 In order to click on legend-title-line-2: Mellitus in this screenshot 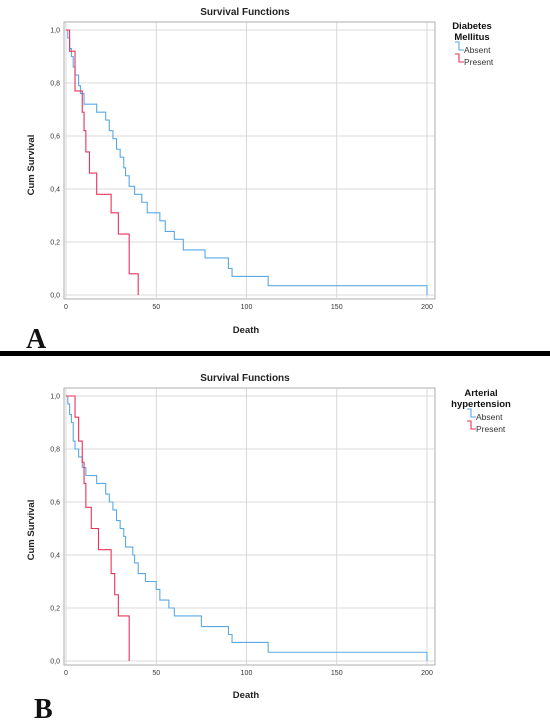, I will do `click(471, 37)`.